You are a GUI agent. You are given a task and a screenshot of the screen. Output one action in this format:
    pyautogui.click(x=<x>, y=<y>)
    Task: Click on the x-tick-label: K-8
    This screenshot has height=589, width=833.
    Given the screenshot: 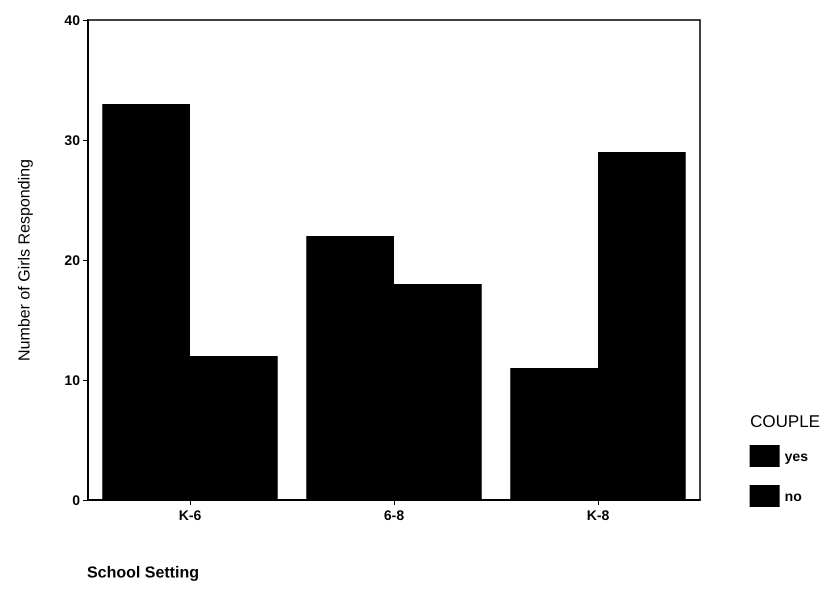 What is the action you would take?
    pyautogui.click(x=598, y=515)
    